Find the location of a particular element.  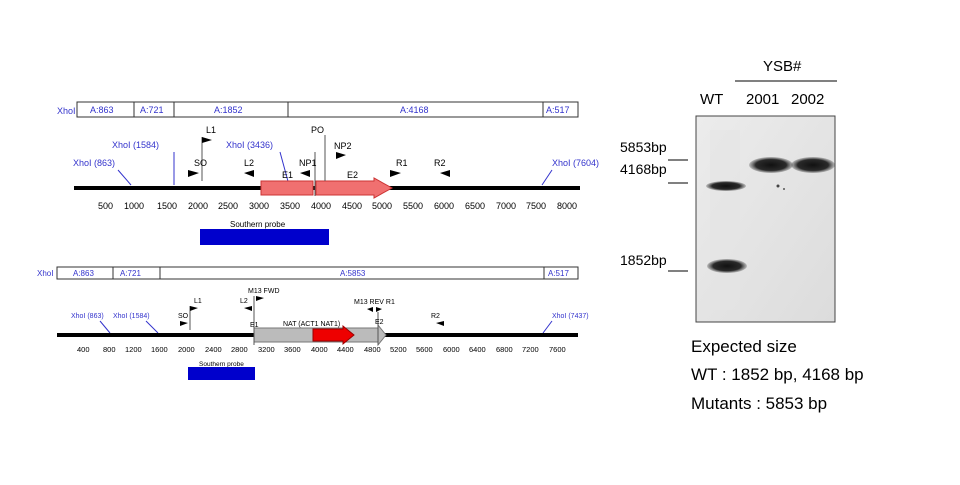

tick-label: 7200 is located at coordinates (530, 349).